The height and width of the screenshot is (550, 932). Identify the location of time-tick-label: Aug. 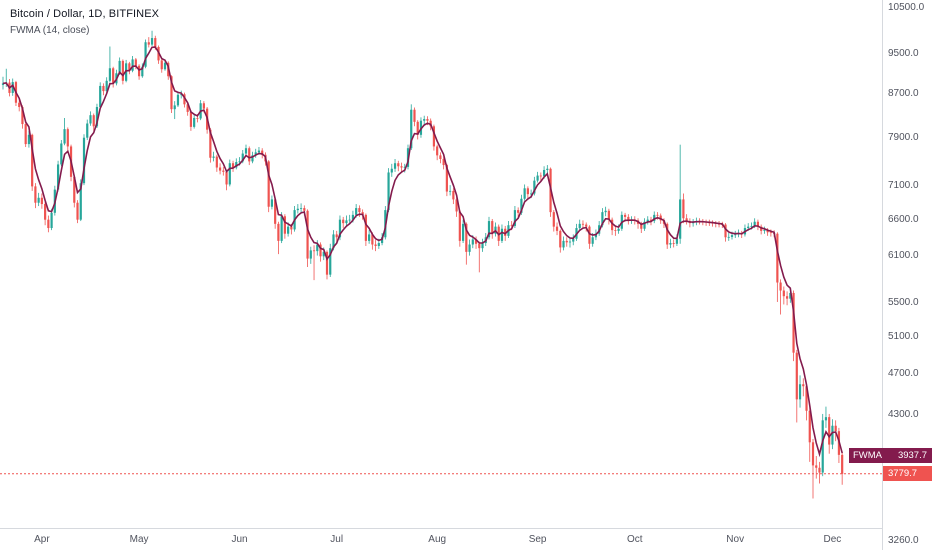
(437, 539).